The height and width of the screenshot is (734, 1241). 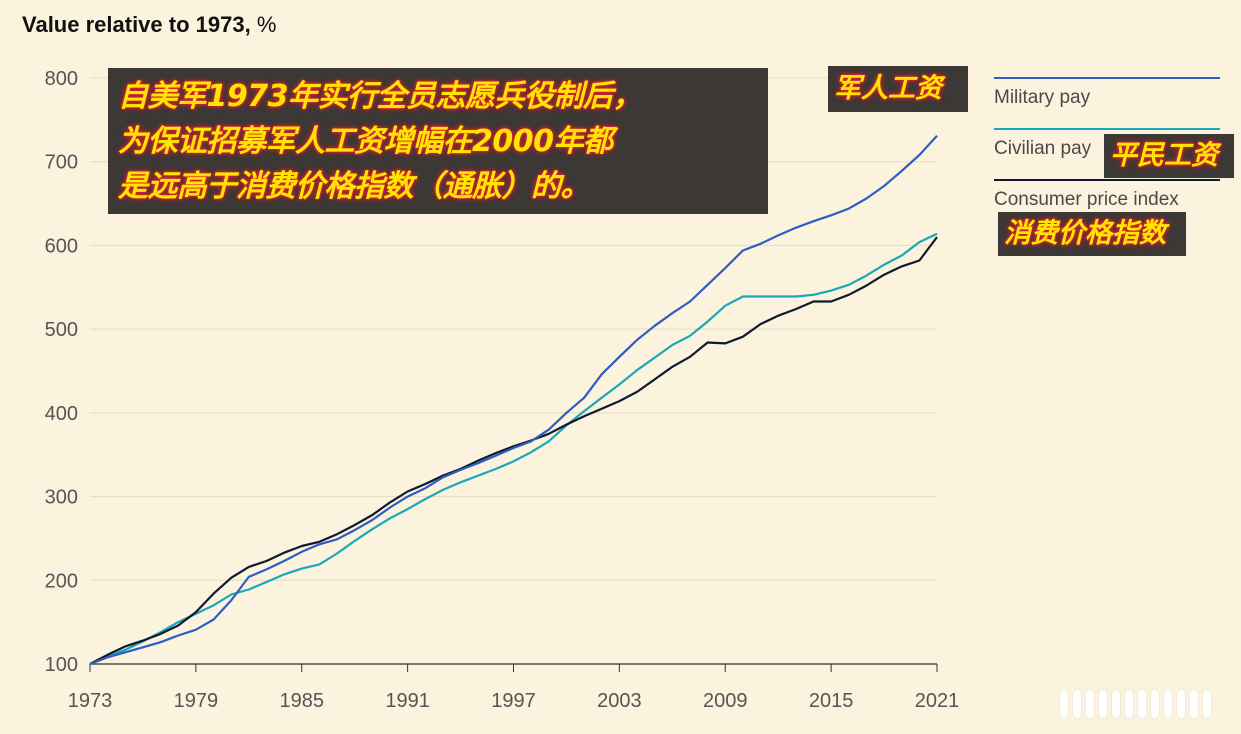 What do you see at coordinates (1107, 129) in the screenshot?
I see `legend-line-civilian` at bounding box center [1107, 129].